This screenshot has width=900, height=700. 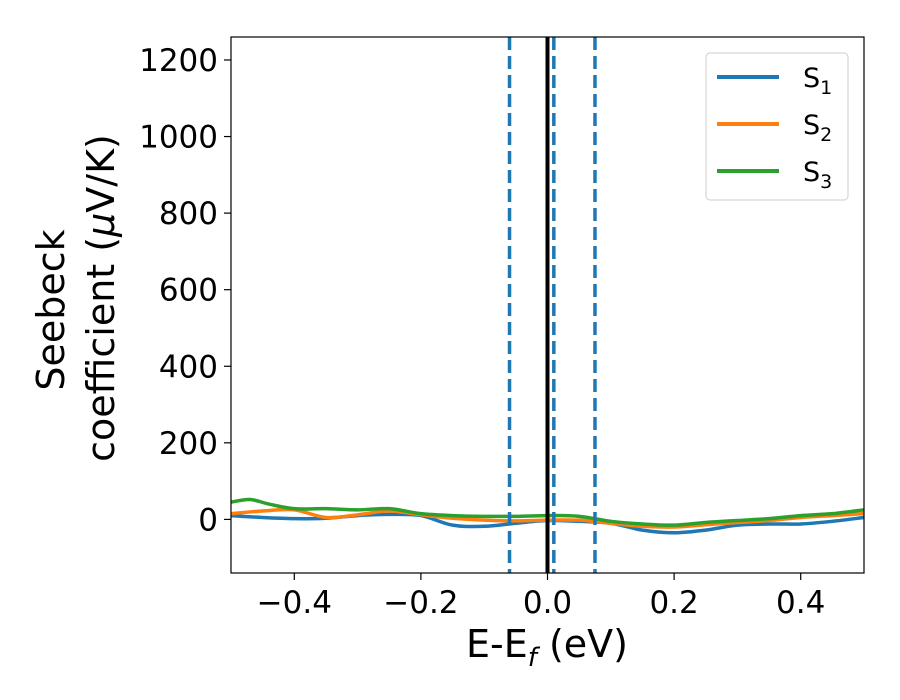 What do you see at coordinates (178, 61) in the screenshot?
I see `y-tick-label: 1200` at bounding box center [178, 61].